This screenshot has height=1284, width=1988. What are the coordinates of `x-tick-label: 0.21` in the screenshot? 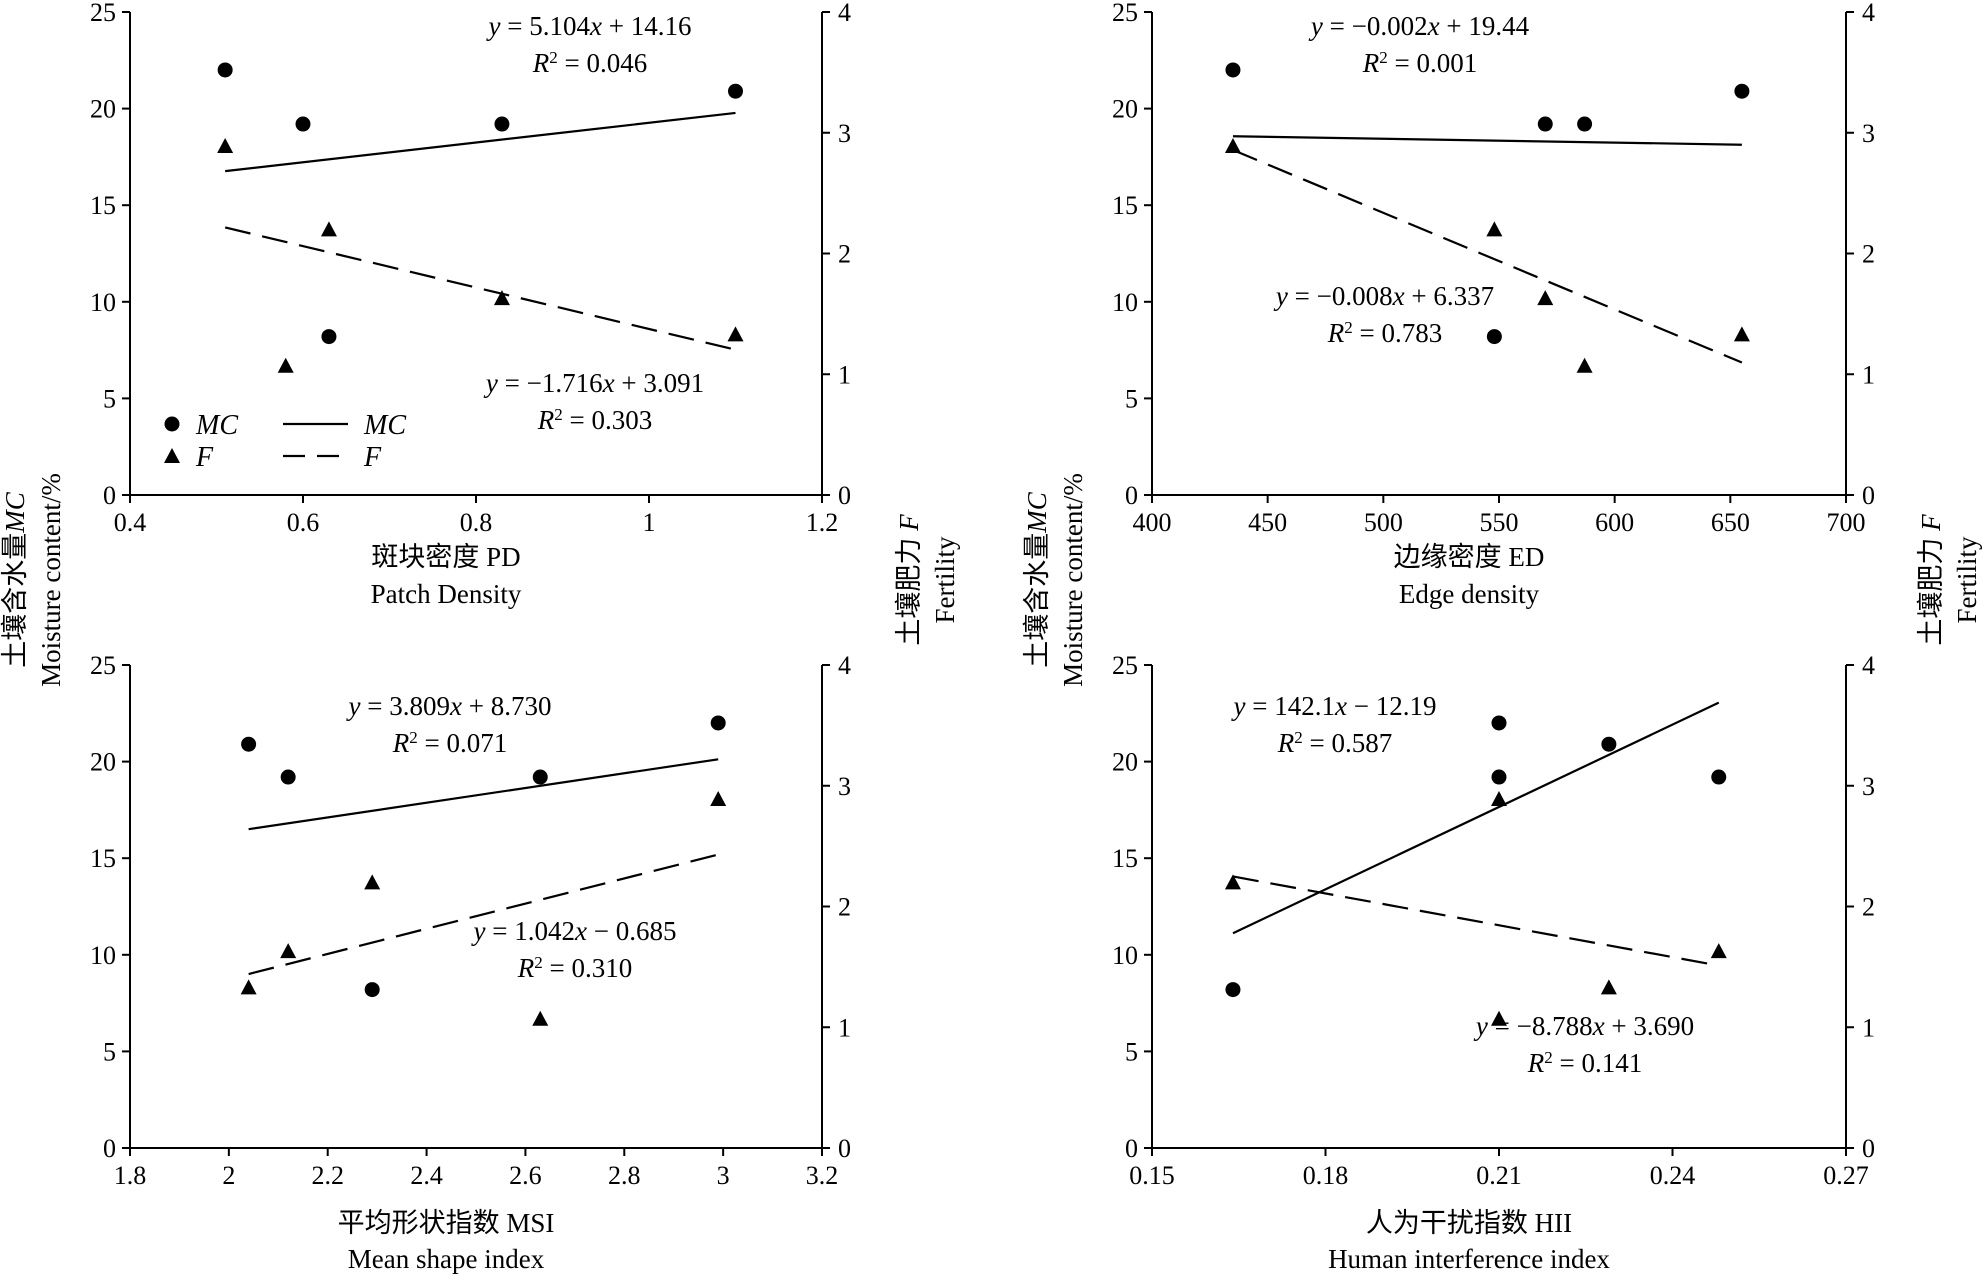 It's located at (1499, 1175).